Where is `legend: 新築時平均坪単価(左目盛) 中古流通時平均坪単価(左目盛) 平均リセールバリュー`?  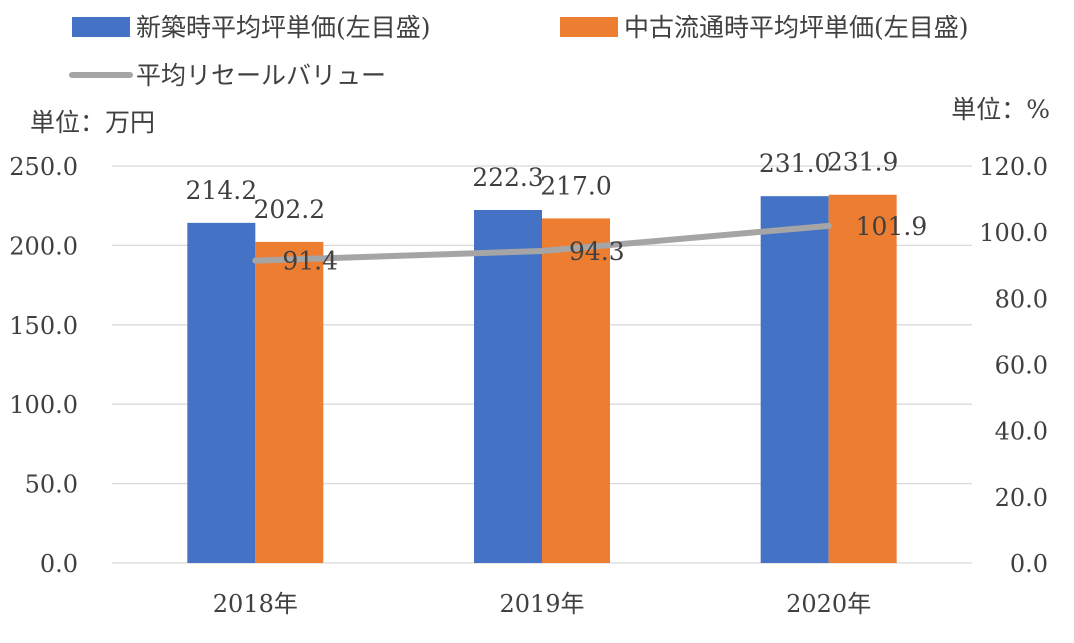 legend: 新築時平均坪単価(左目盛) 中古流通時平均坪単価(左目盛) 平均リセールバリュー is located at coordinates (519, 51).